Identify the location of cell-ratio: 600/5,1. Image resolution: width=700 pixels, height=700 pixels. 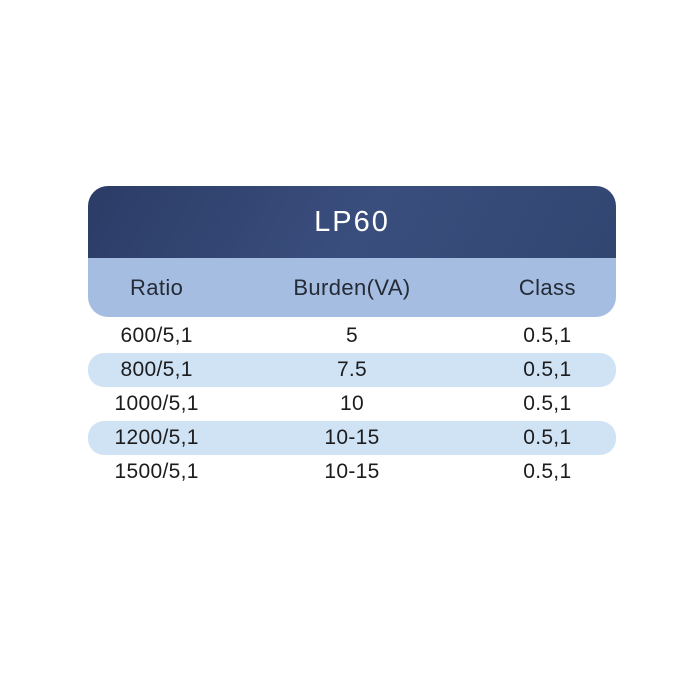
(156, 335).